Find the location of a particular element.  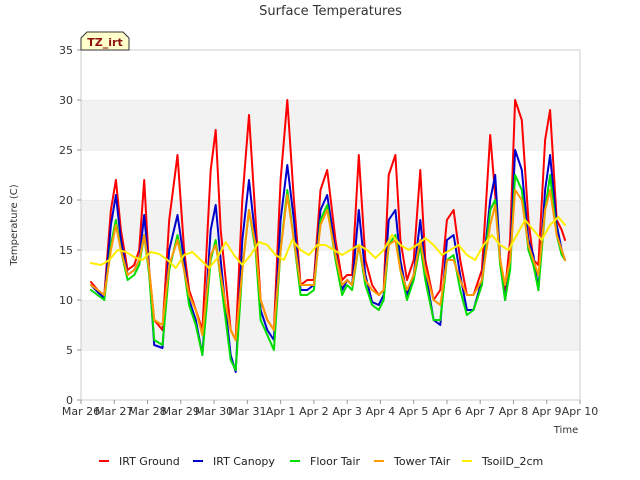

x-tick-label: Apr 6 is located at coordinates (447, 411).